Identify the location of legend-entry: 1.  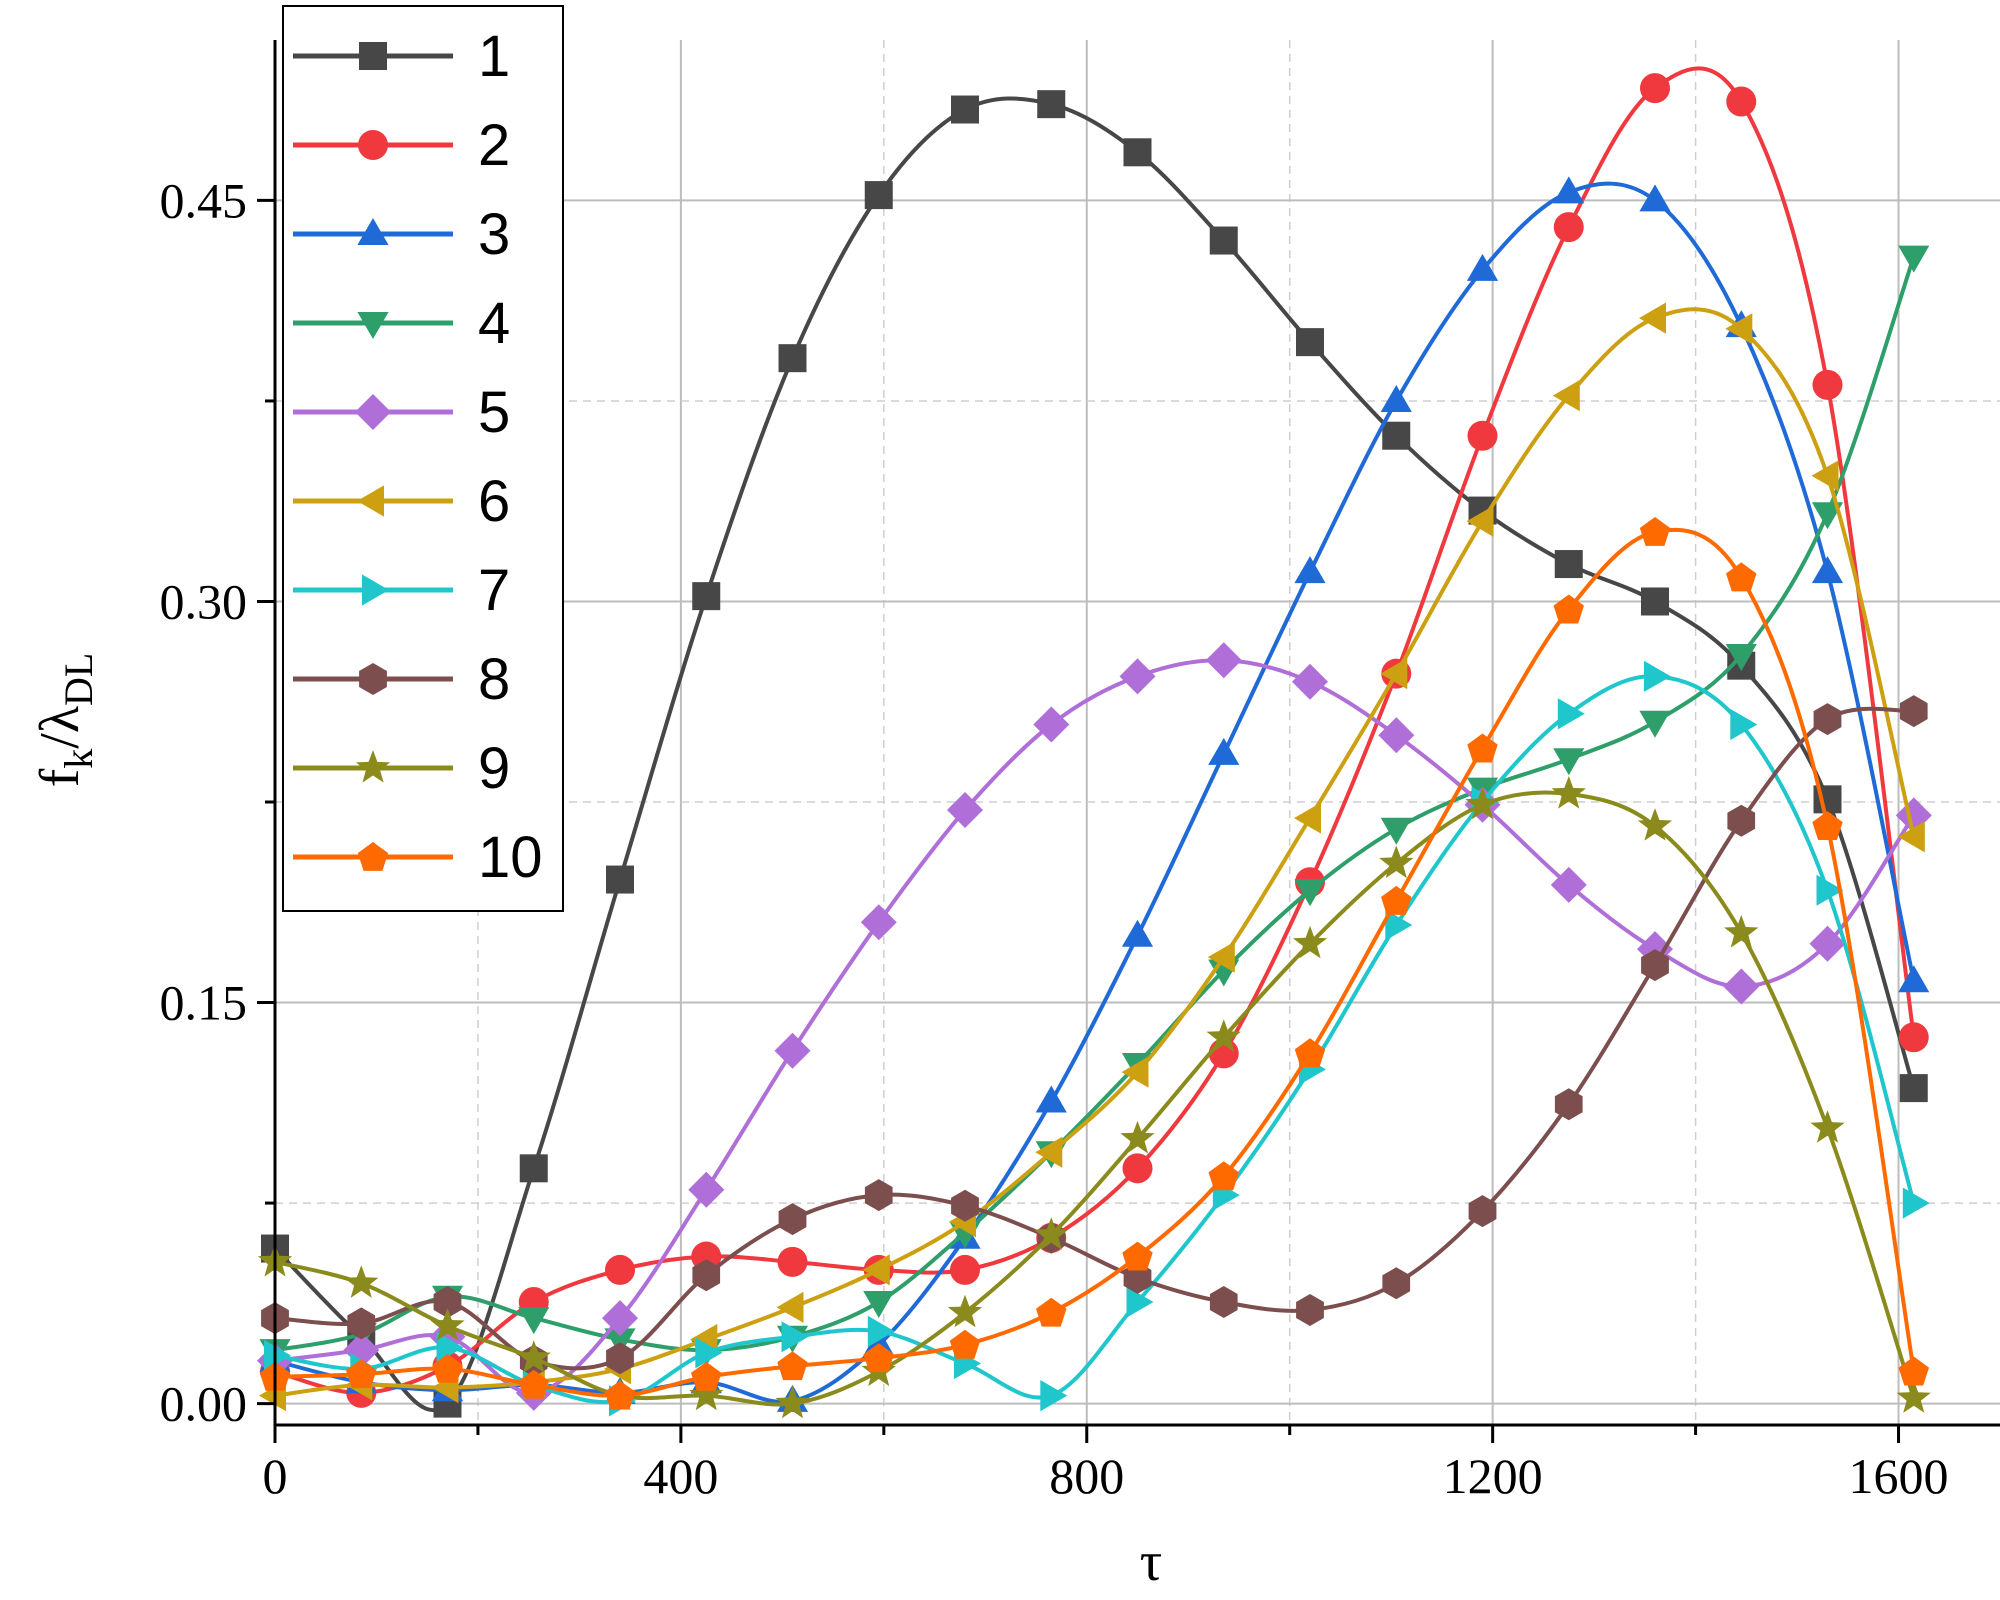
(401, 56).